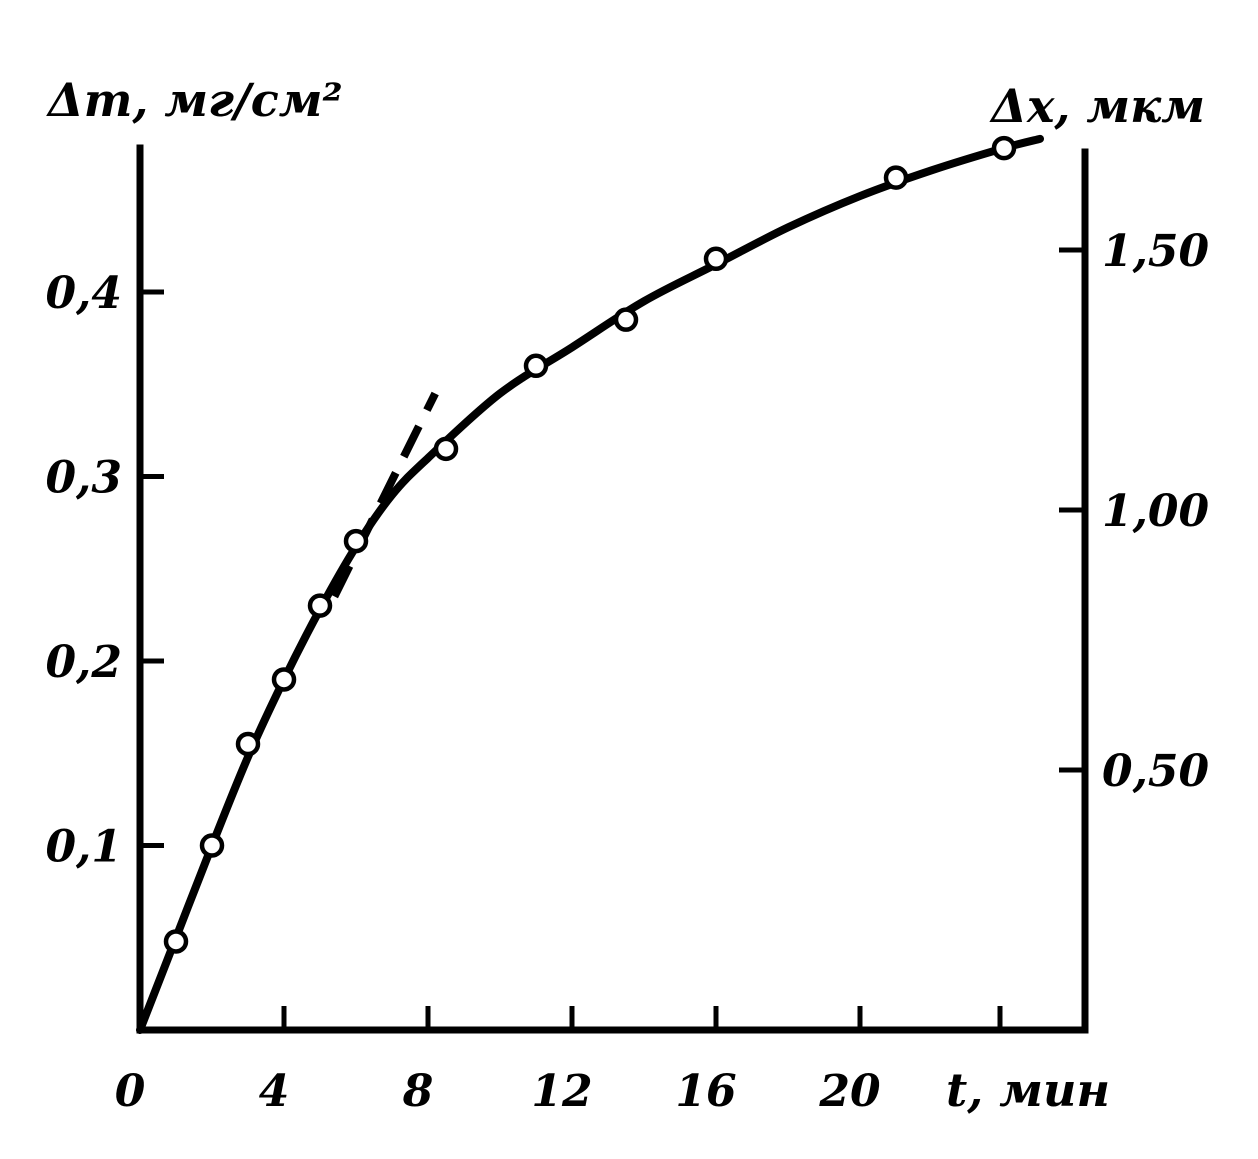 This screenshot has height=1159, width=1258. What do you see at coordinates (1156, 251) in the screenshot?
I see `y-right-tick-label: 1,50` at bounding box center [1156, 251].